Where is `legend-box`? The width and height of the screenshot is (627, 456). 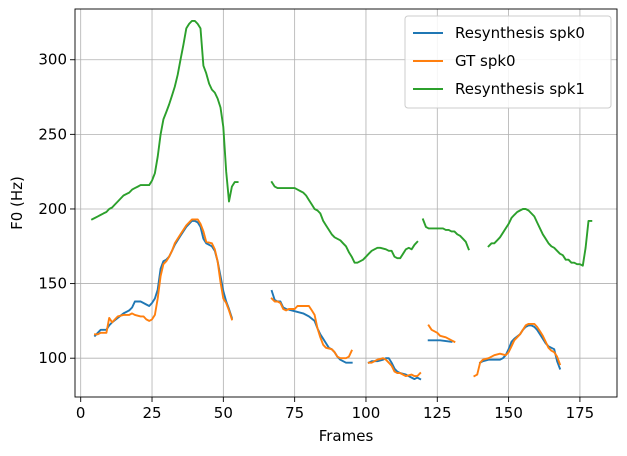 legend-box is located at coordinates (508, 62).